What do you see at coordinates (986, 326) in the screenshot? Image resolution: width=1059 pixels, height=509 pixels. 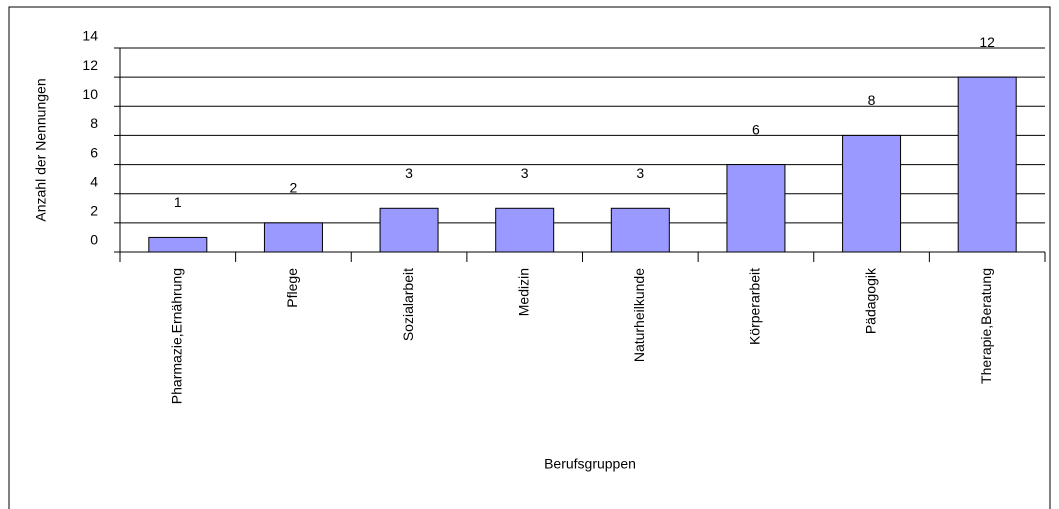 I see `x-tick-label: Therapie,Beratung` at bounding box center [986, 326].